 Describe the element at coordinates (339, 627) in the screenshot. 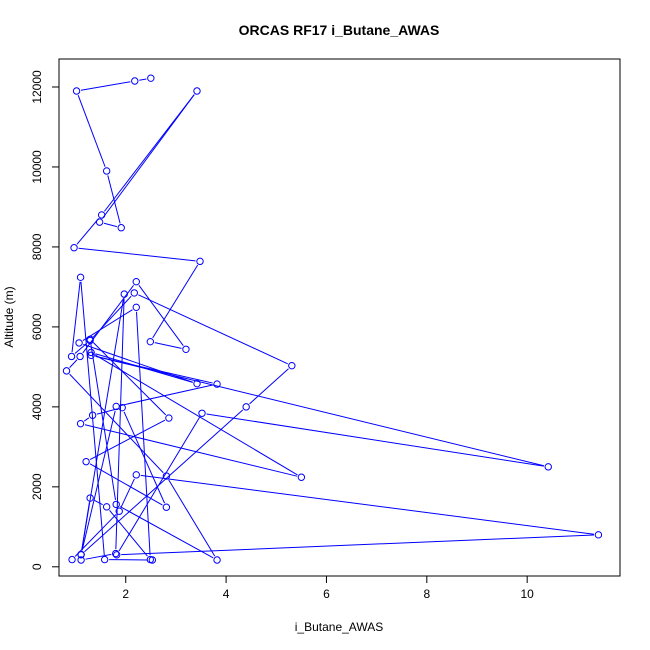

I see `x-axis-label: i_Butane_AWAS` at that location.